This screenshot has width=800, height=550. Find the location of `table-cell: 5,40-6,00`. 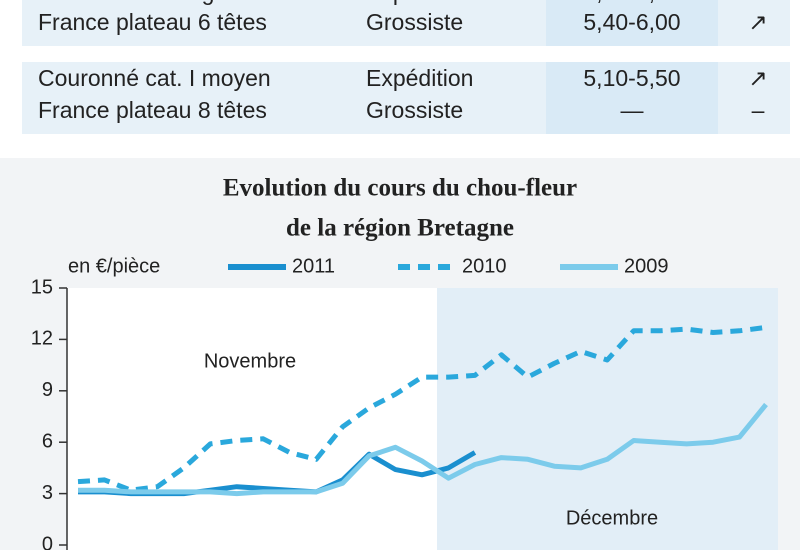

table-cell: 5,40-6,00 is located at coordinates (631, 22).